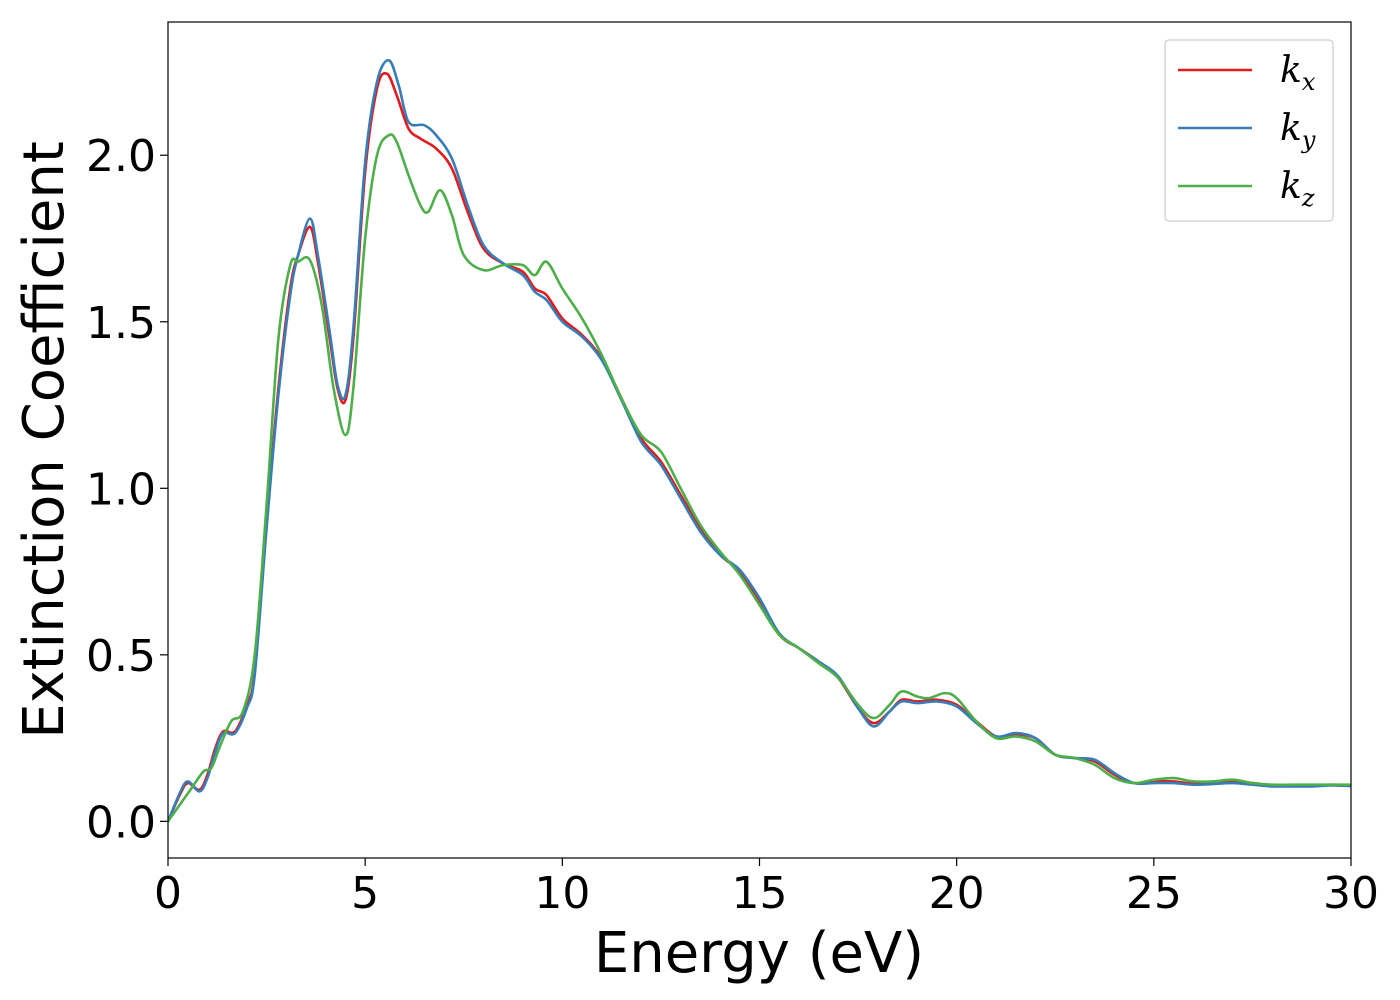 This screenshot has height=1000, width=1400. Describe the element at coordinates (168, 893) in the screenshot. I see `x-tick-label: 0` at that location.